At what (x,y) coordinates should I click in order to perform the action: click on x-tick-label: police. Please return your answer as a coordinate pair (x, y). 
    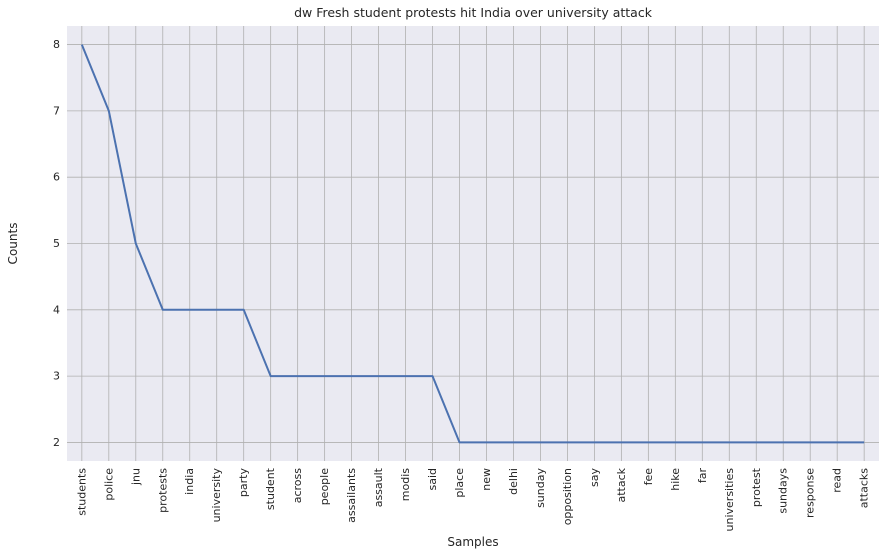
    Looking at the image, I should click on (108, 484).